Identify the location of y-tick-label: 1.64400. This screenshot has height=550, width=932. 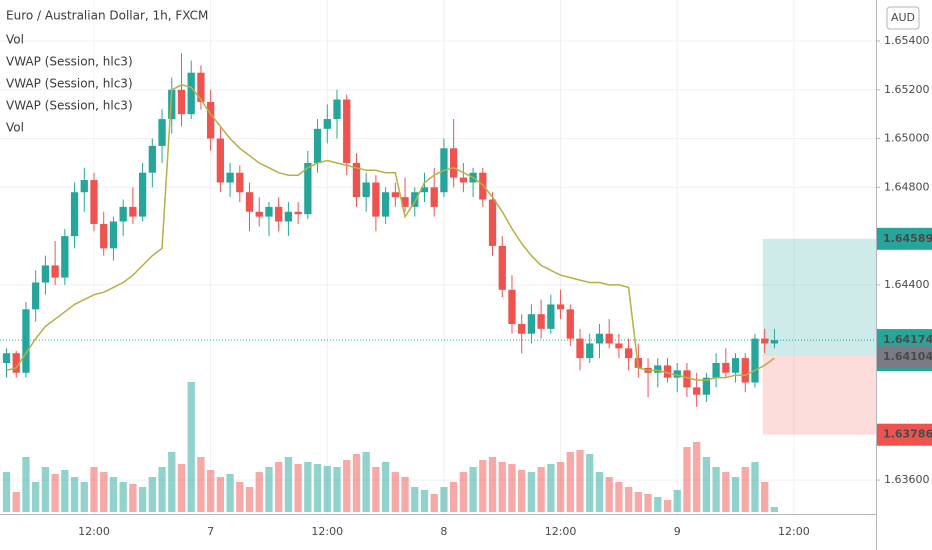
(907, 284).